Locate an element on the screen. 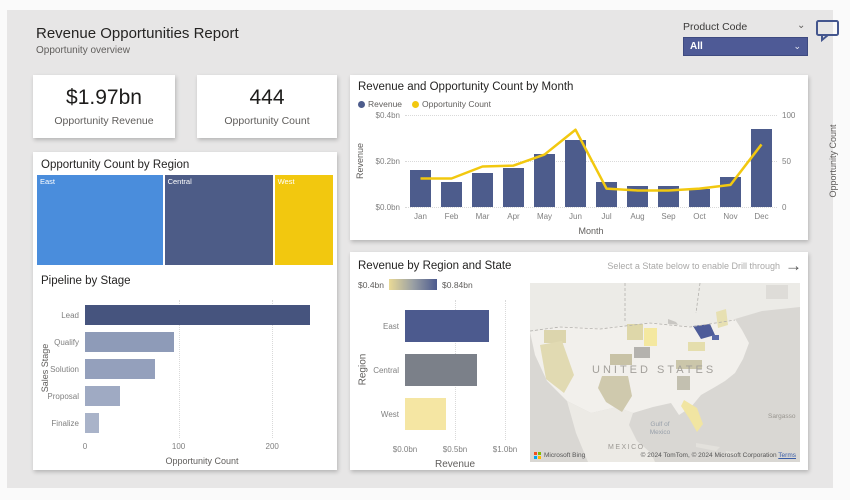 The width and height of the screenshot is (850, 500). month-tick-label: Nov is located at coordinates (730, 216).